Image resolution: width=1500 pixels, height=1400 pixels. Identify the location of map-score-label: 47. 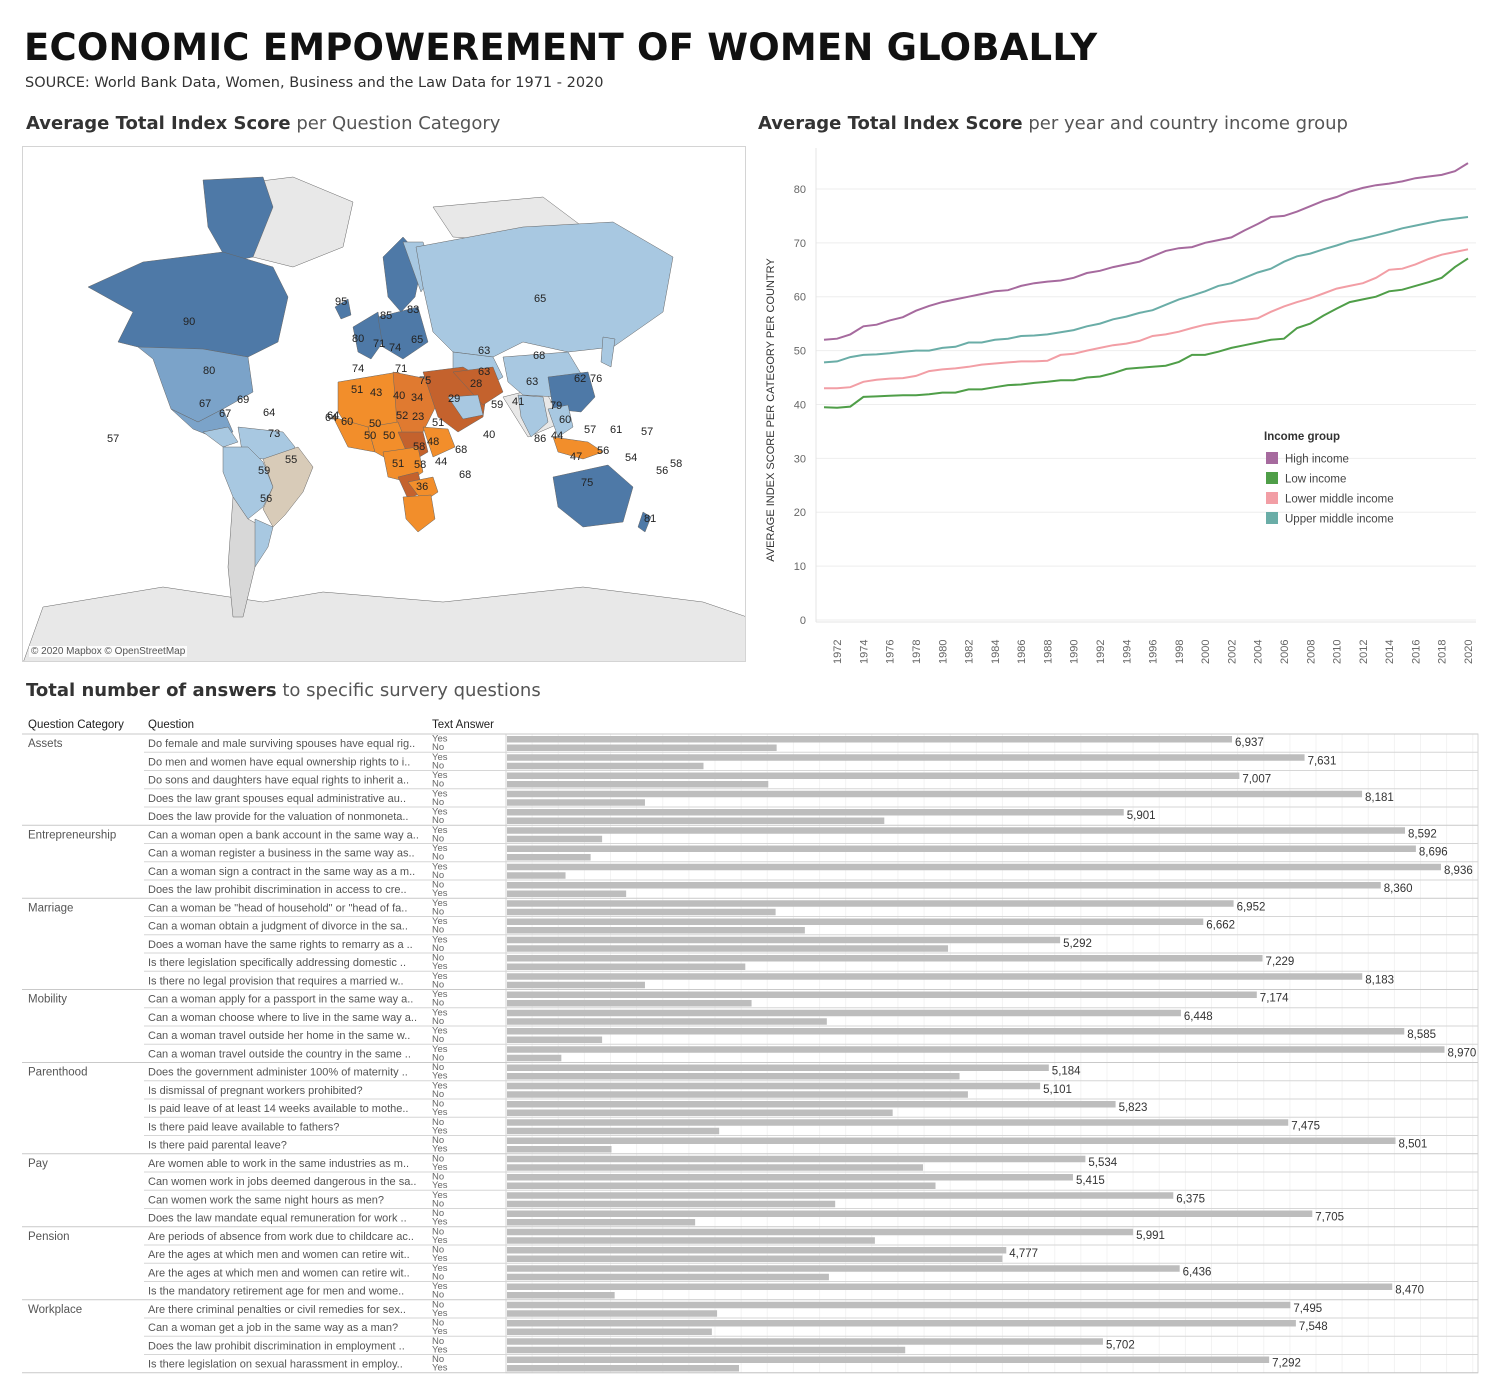
(576, 457).